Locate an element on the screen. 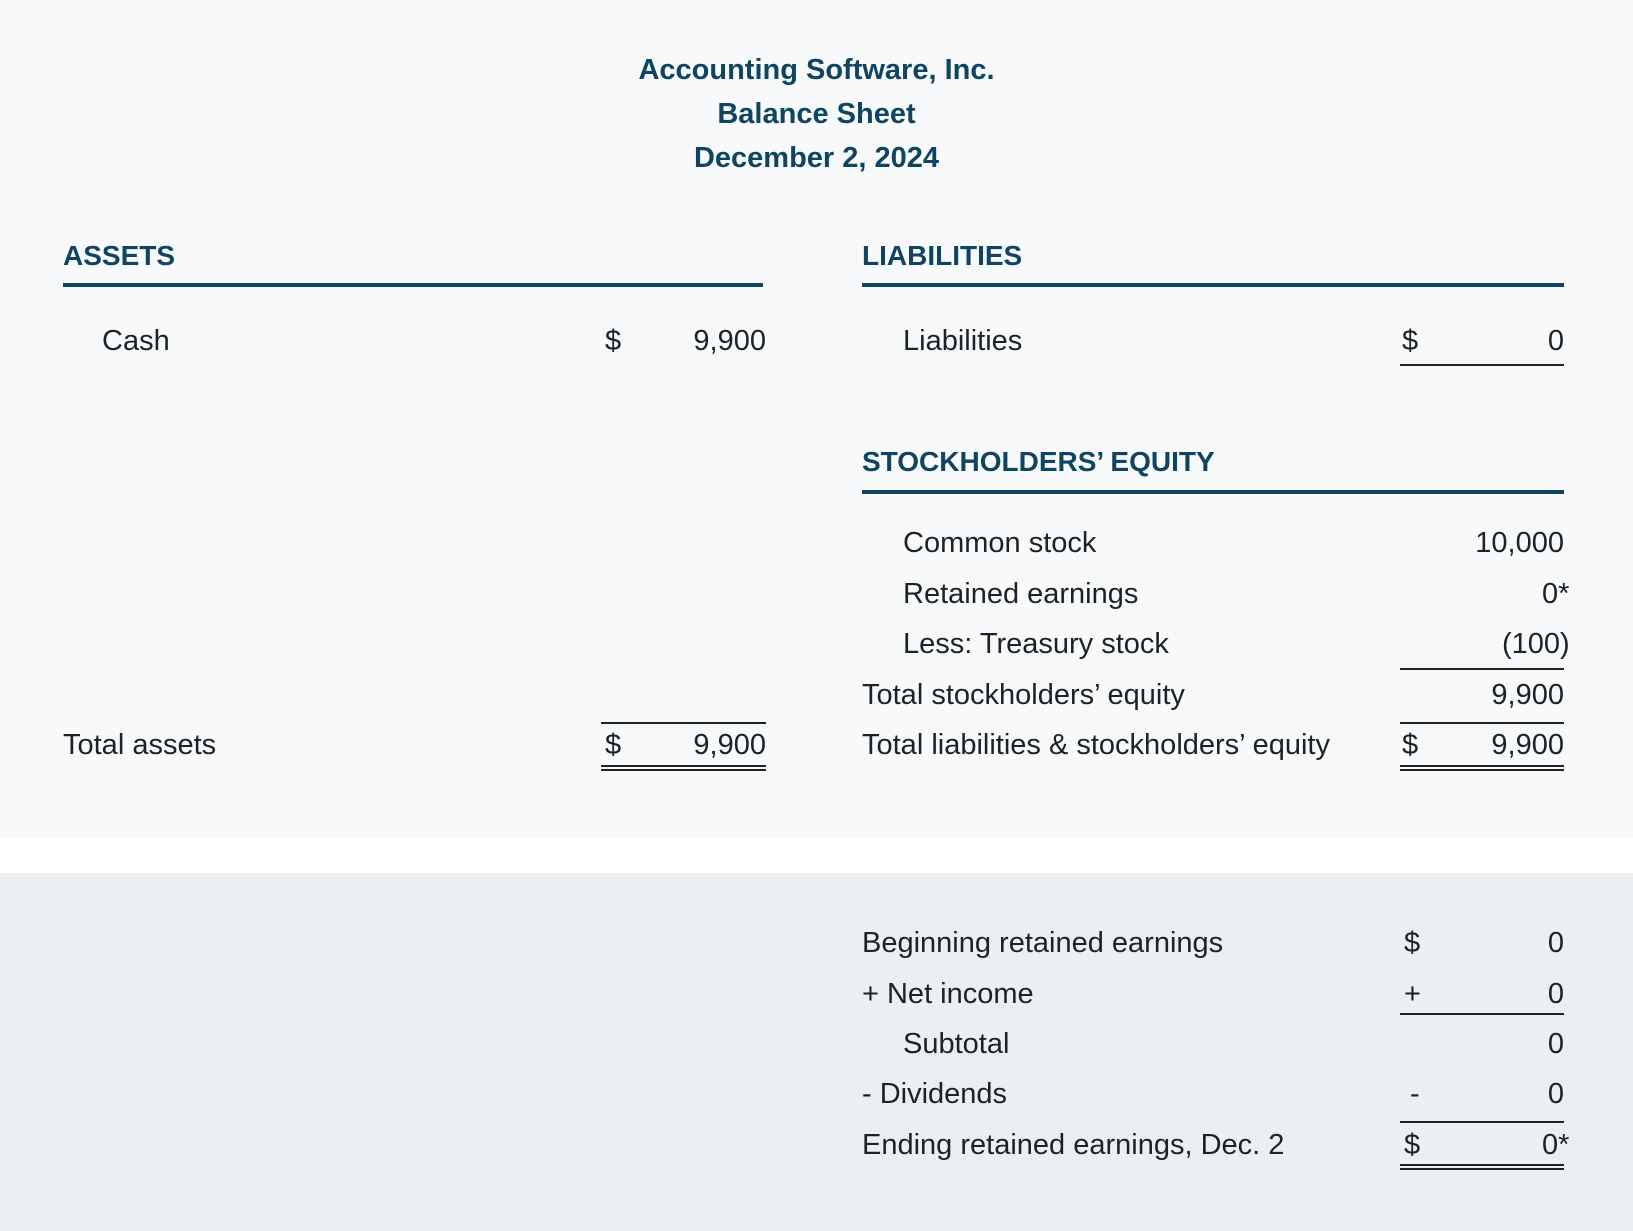  equity-heading: STOCKHOLDERS’ EQUITY is located at coordinates (1038, 461).